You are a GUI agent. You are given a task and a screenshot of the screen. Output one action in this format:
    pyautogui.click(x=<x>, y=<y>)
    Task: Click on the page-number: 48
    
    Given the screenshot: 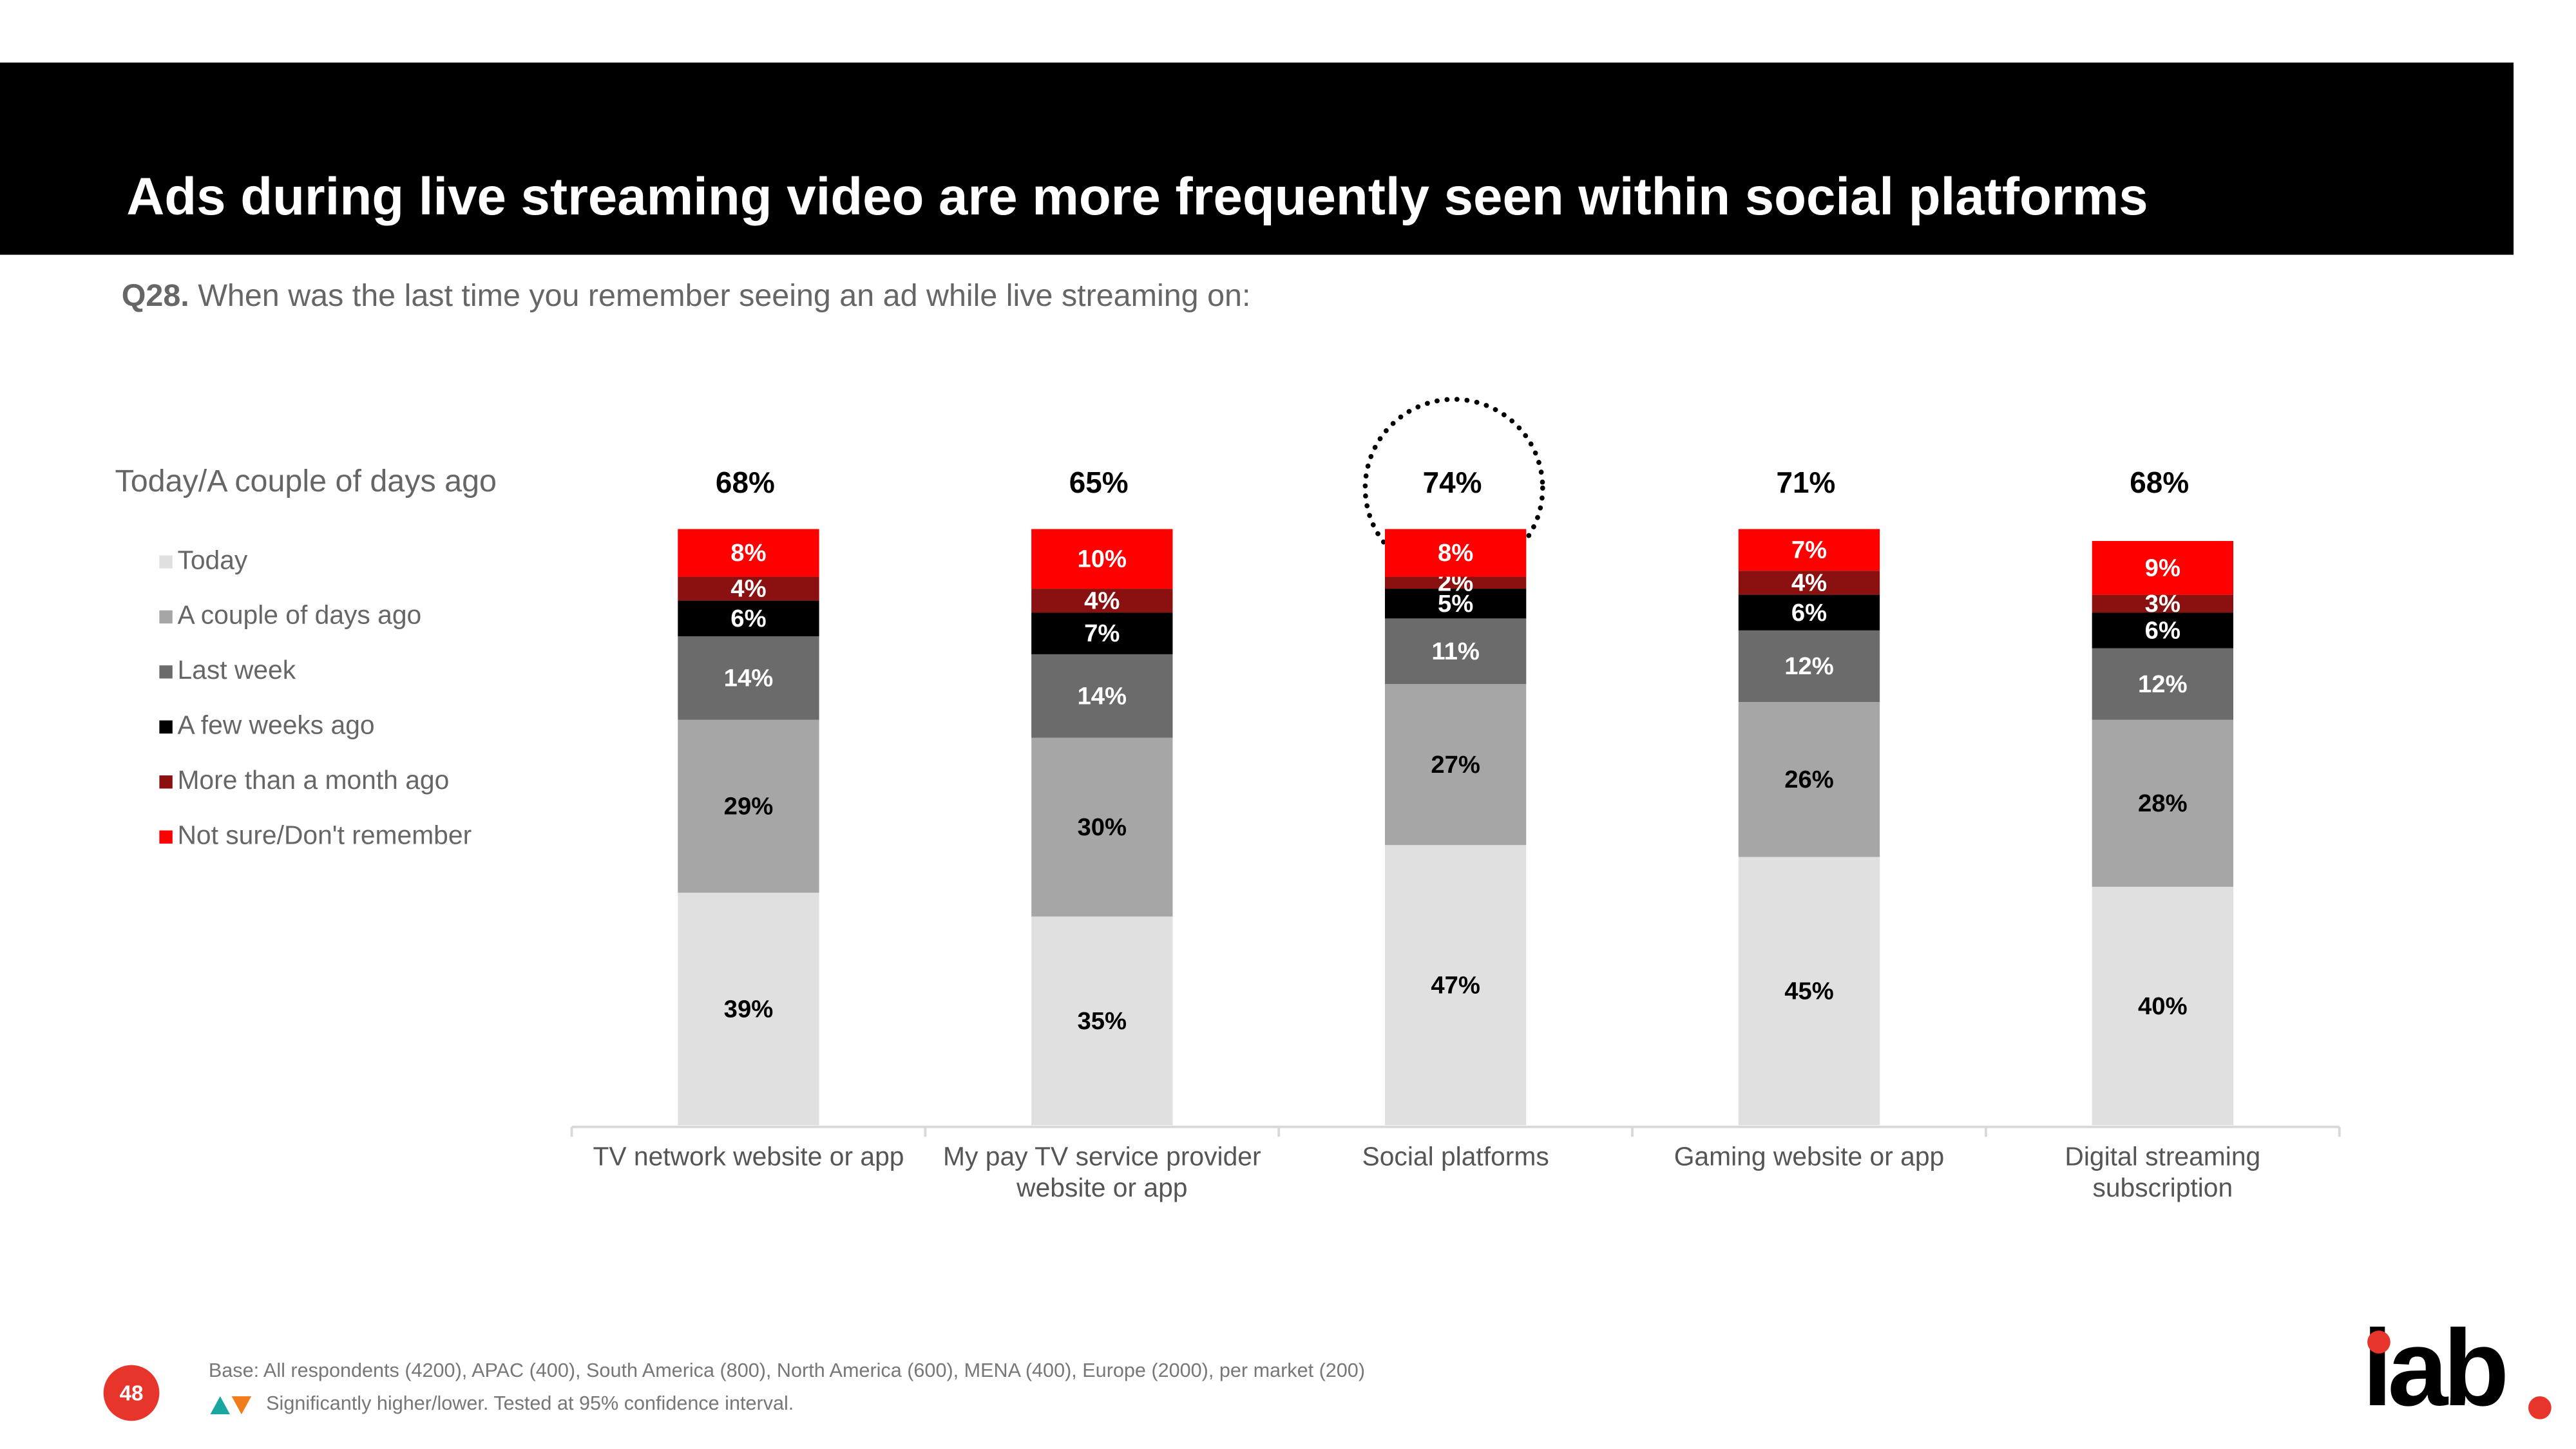 What is the action you would take?
    pyautogui.click(x=132, y=1393)
    